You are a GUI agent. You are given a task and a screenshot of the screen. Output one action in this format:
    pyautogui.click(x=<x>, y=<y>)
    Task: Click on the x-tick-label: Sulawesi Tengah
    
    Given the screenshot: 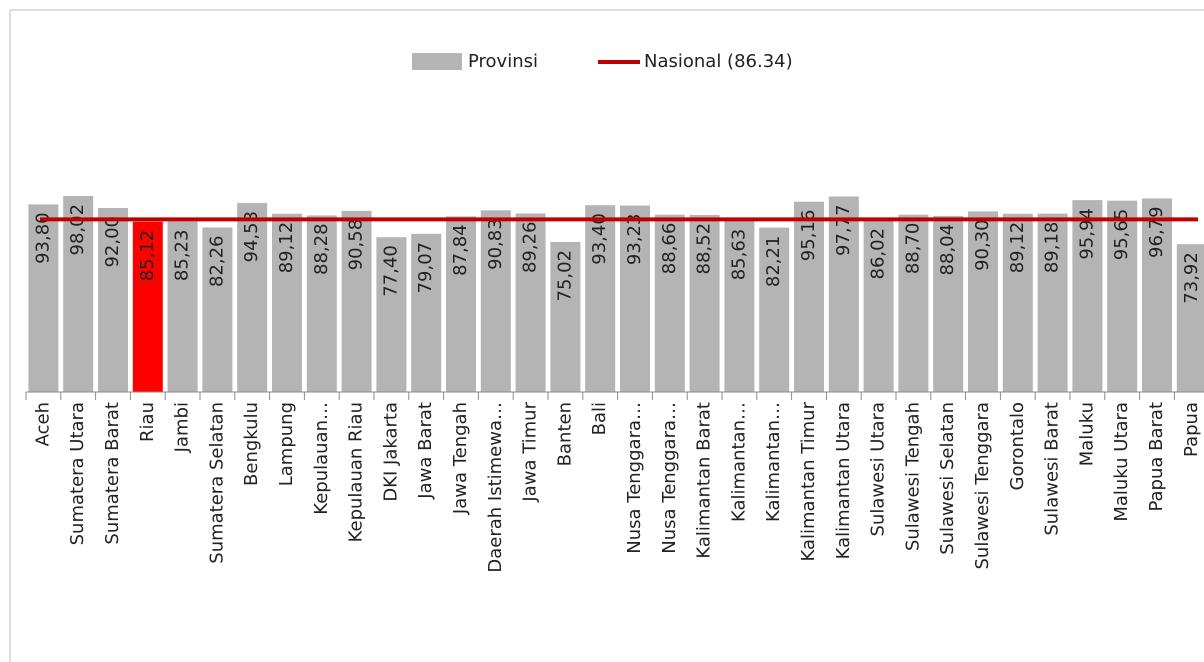 What is the action you would take?
    pyautogui.click(x=912, y=476)
    